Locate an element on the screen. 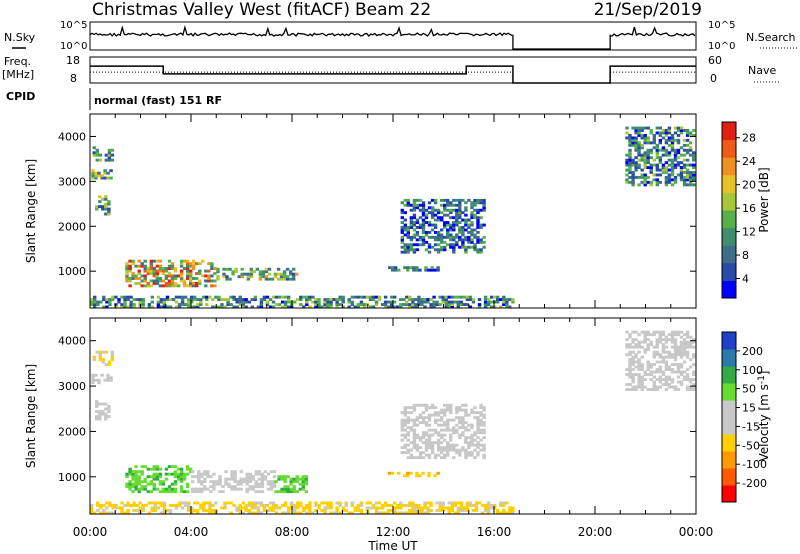 The height and width of the screenshot is (554, 800). frequency-series-line is located at coordinates (393, 74).